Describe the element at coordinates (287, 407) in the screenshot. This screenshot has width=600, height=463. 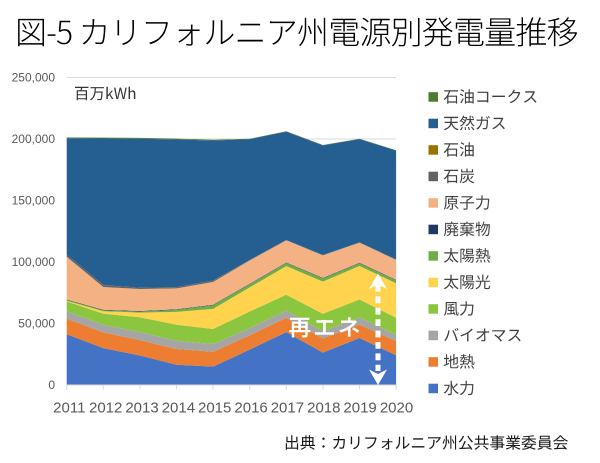
I see `svg-text: 2017` at that location.